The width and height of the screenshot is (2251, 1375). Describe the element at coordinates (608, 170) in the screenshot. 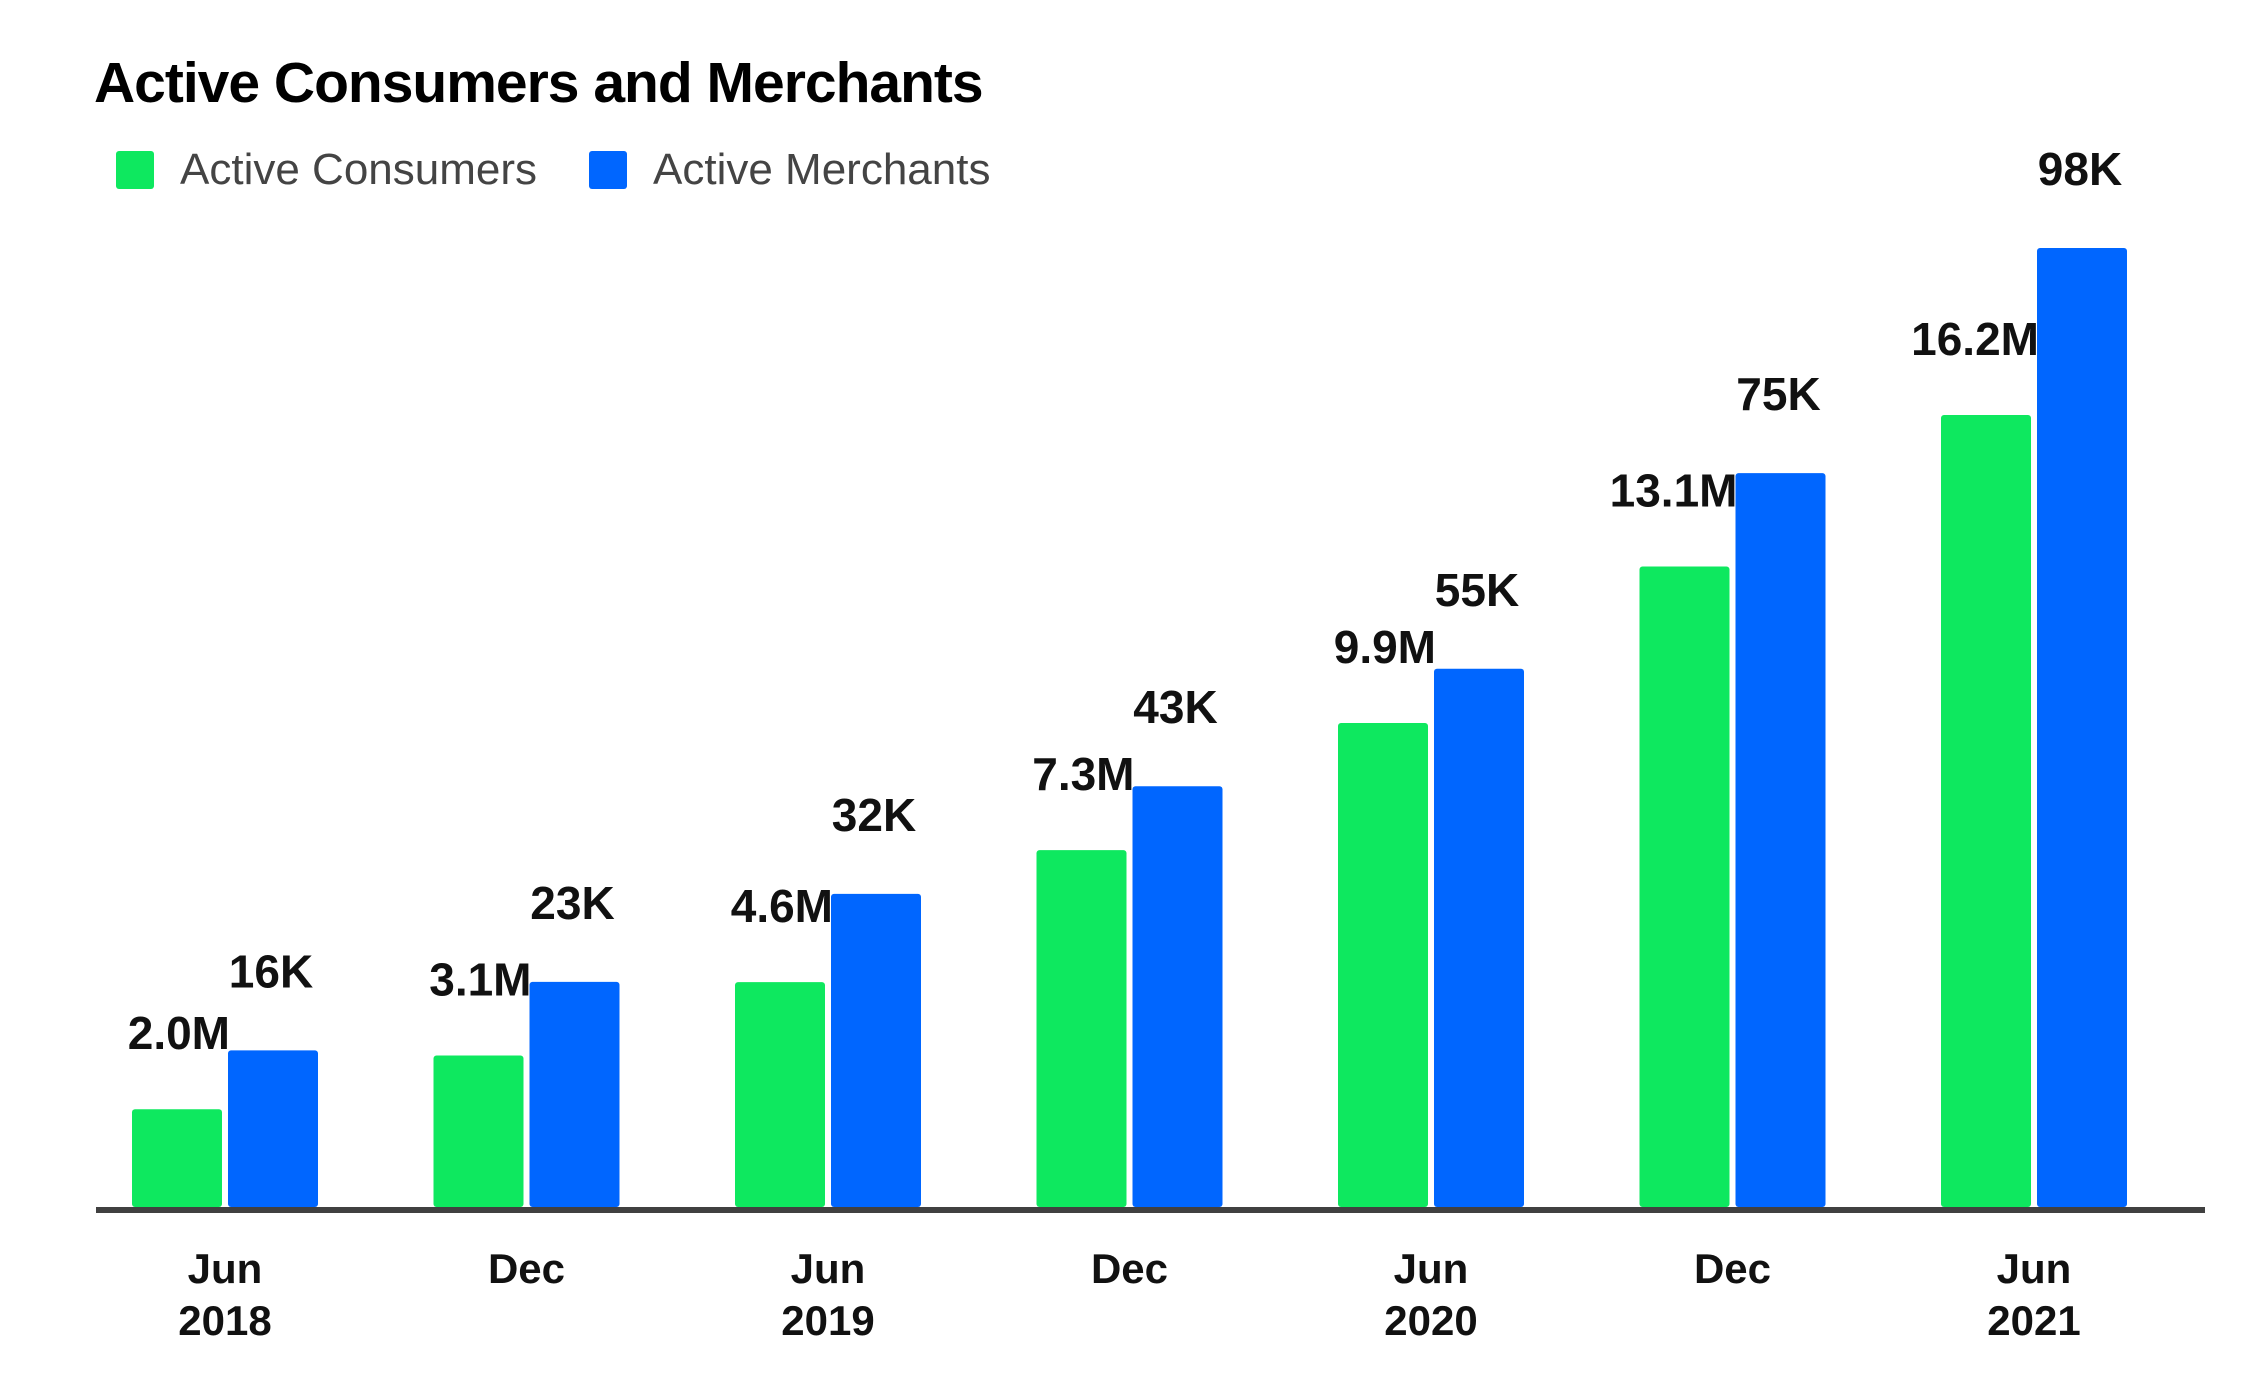

I see `legend-swatch-merchants` at that location.